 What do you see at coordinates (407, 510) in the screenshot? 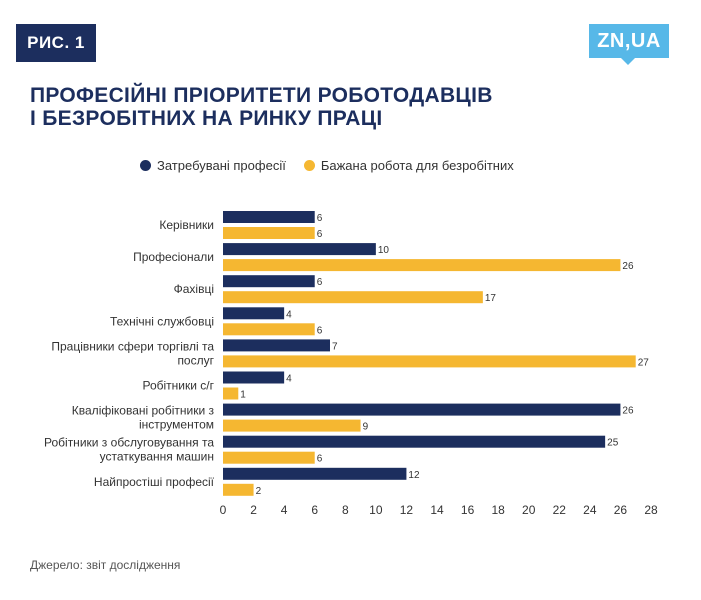
I see `x-tick-label-12: 12` at bounding box center [407, 510].